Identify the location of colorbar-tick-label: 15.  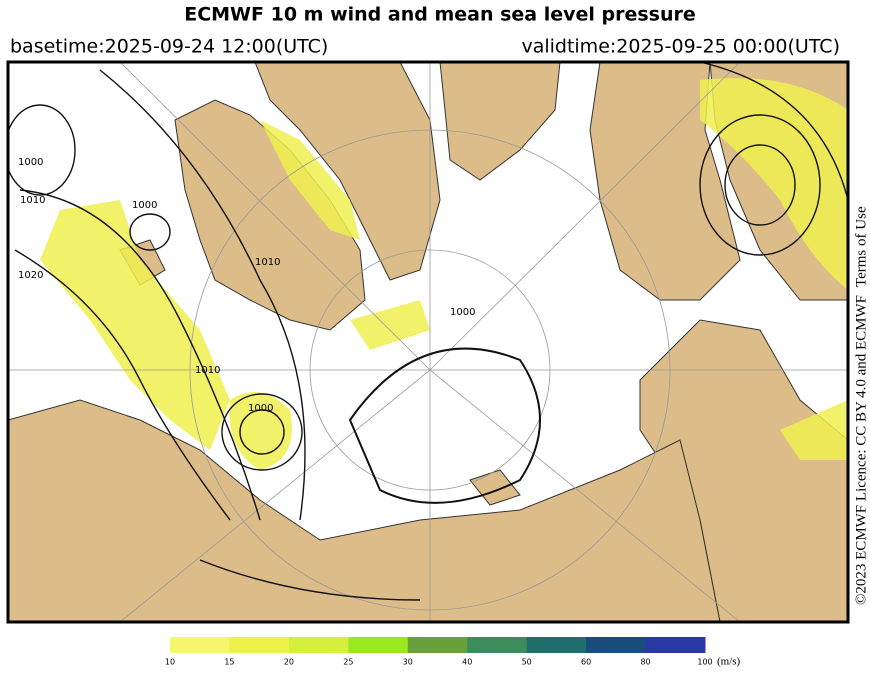
(229, 662).